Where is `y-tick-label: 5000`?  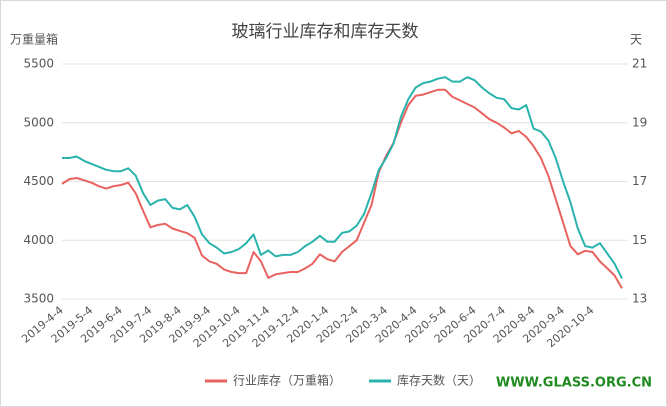
y-tick-label: 5000 is located at coordinates (38, 122).